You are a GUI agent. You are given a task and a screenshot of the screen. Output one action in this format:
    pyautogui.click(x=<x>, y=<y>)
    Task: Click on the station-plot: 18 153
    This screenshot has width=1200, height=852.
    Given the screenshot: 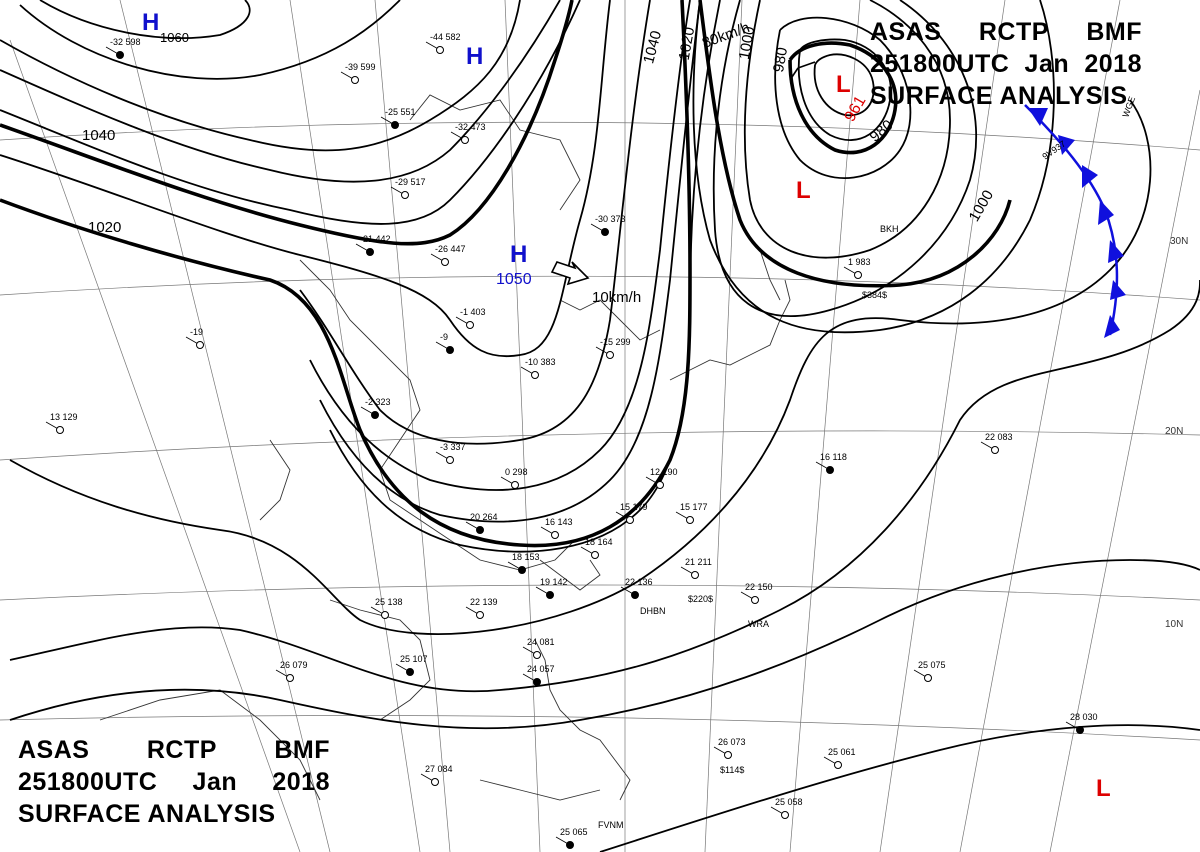 What is the action you would take?
    pyautogui.click(x=523, y=563)
    